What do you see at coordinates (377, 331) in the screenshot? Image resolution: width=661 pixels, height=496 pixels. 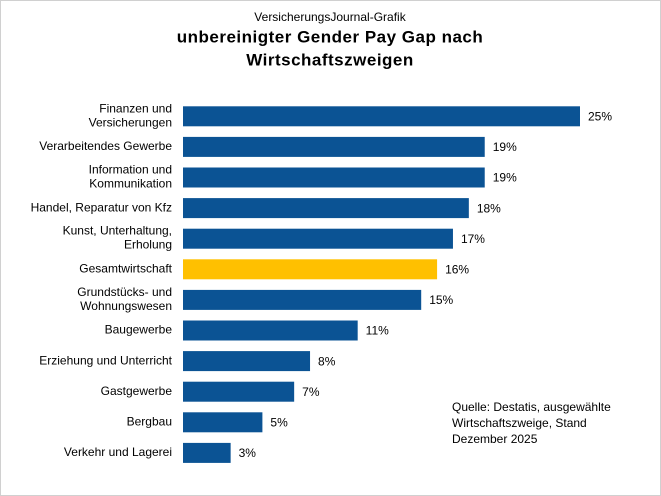 I see `value-label: 11%` at bounding box center [377, 331].